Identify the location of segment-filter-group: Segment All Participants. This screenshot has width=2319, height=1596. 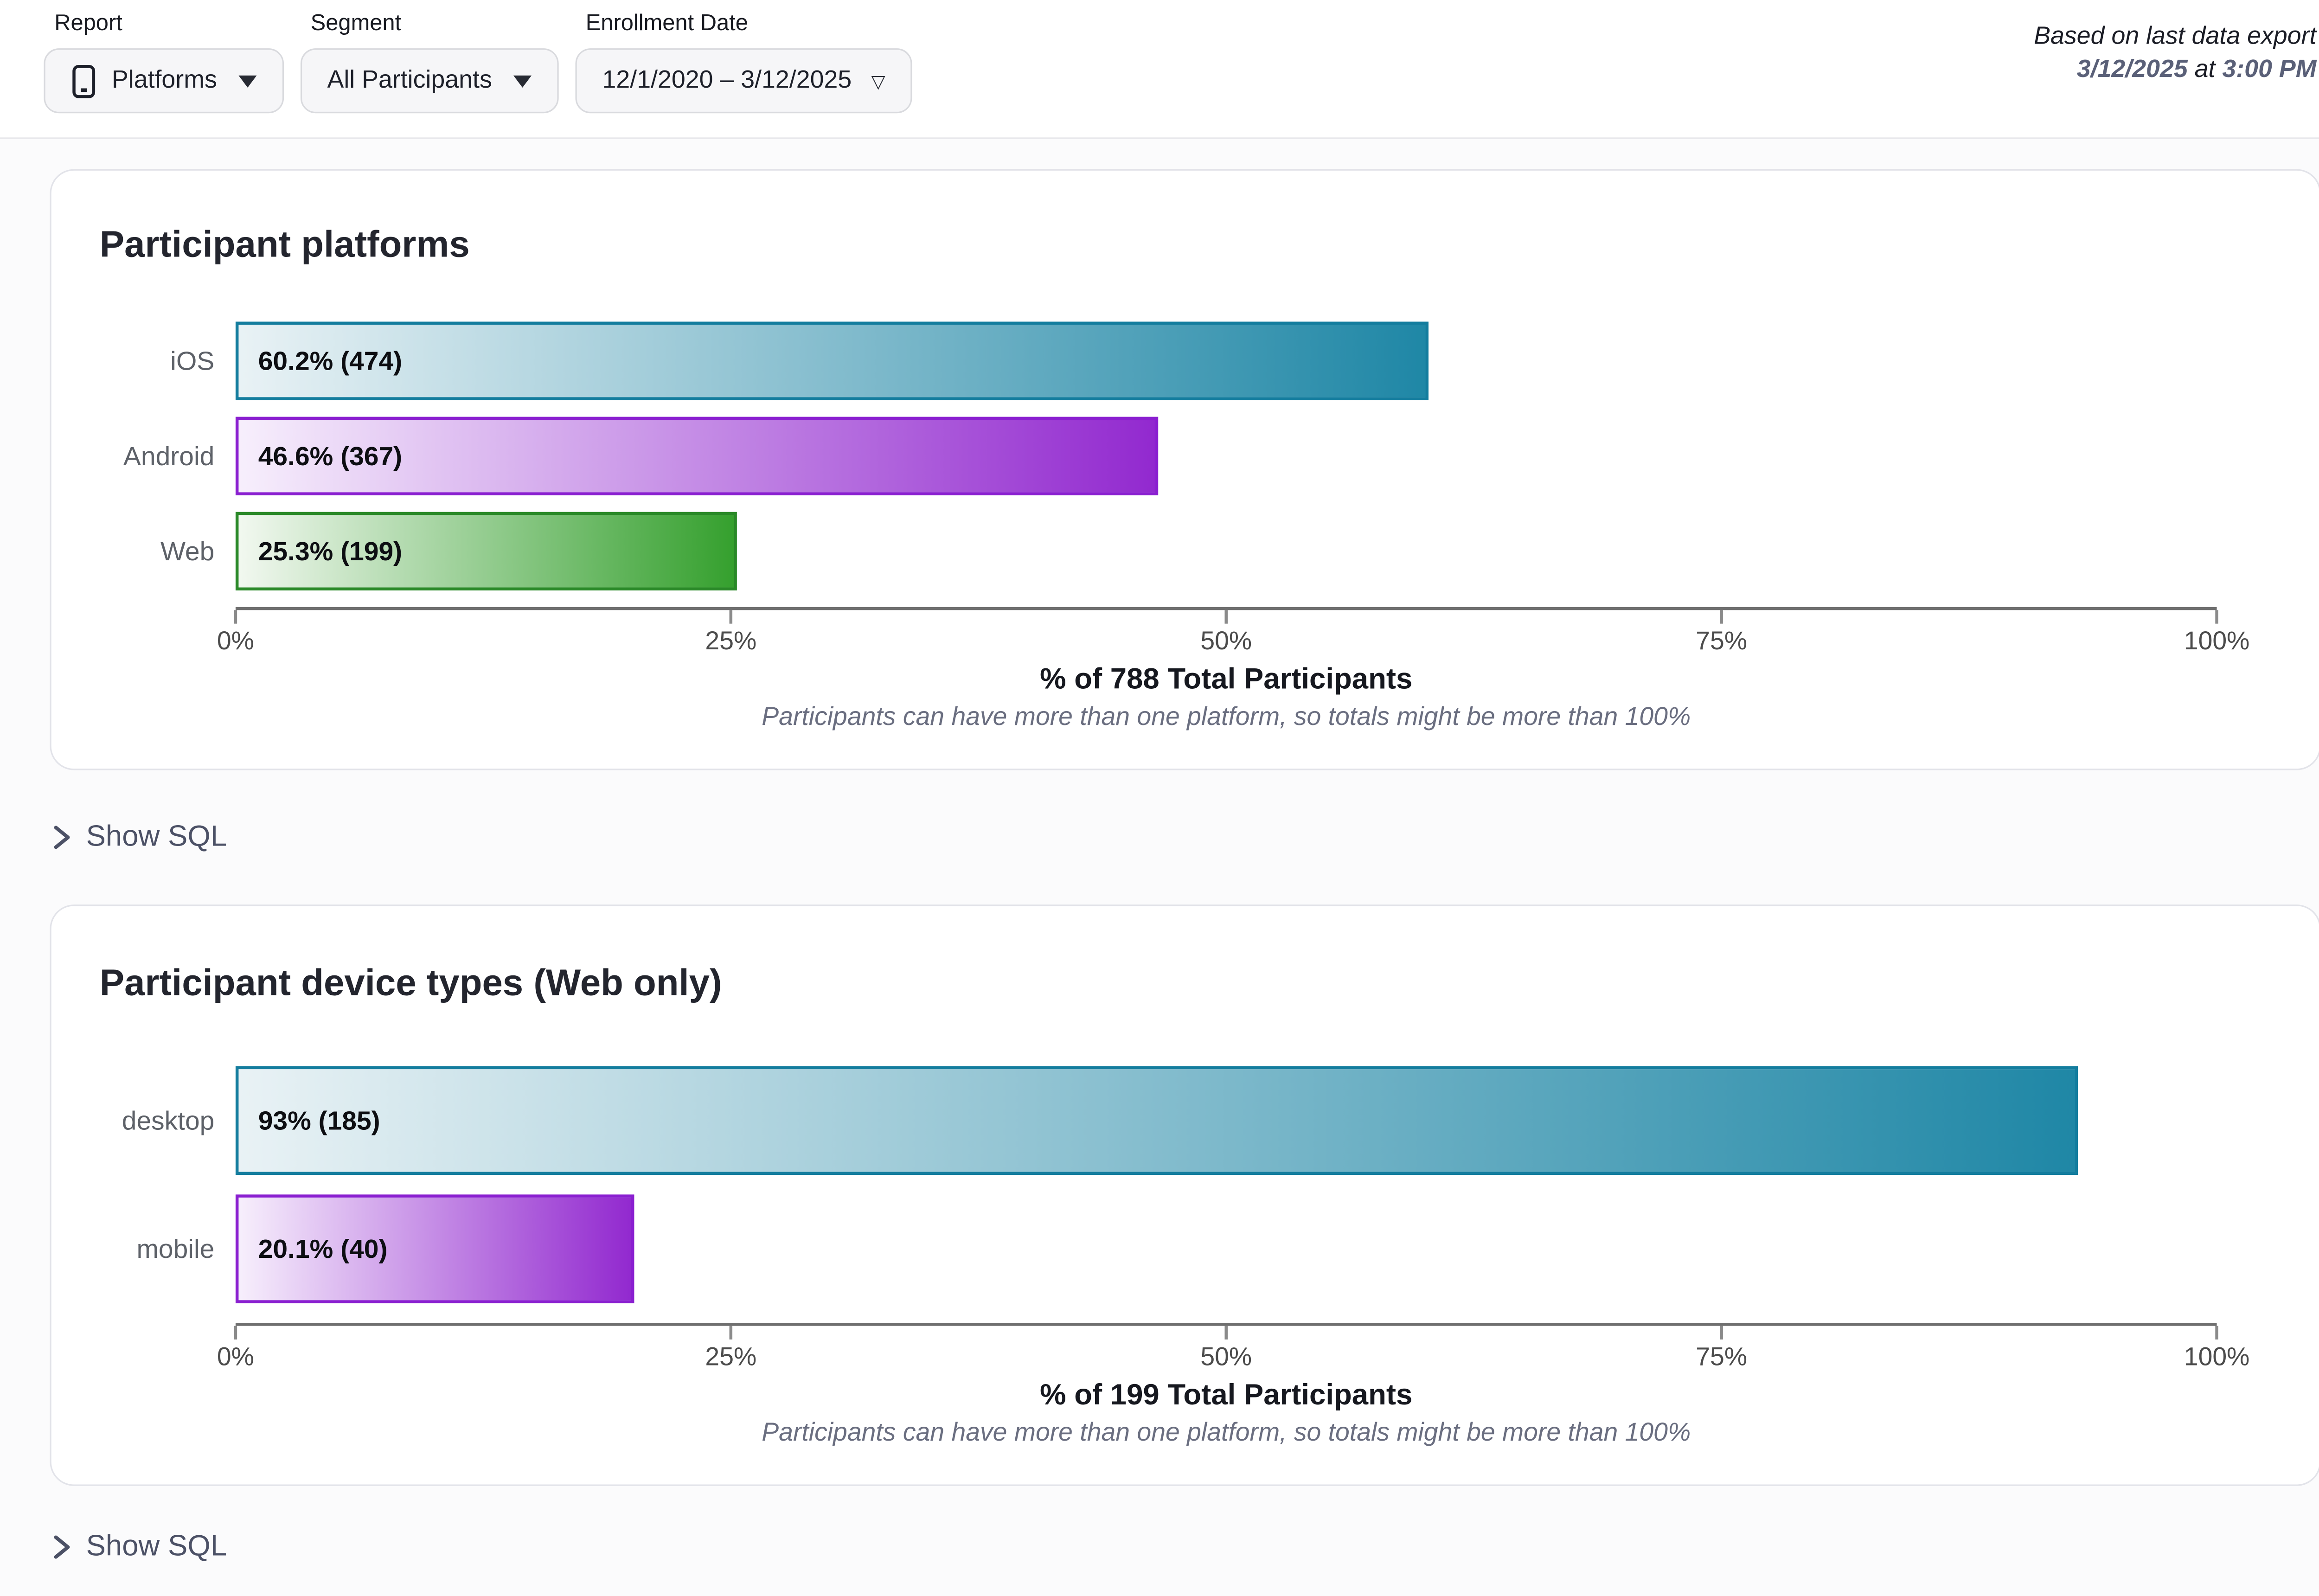
(429, 57).